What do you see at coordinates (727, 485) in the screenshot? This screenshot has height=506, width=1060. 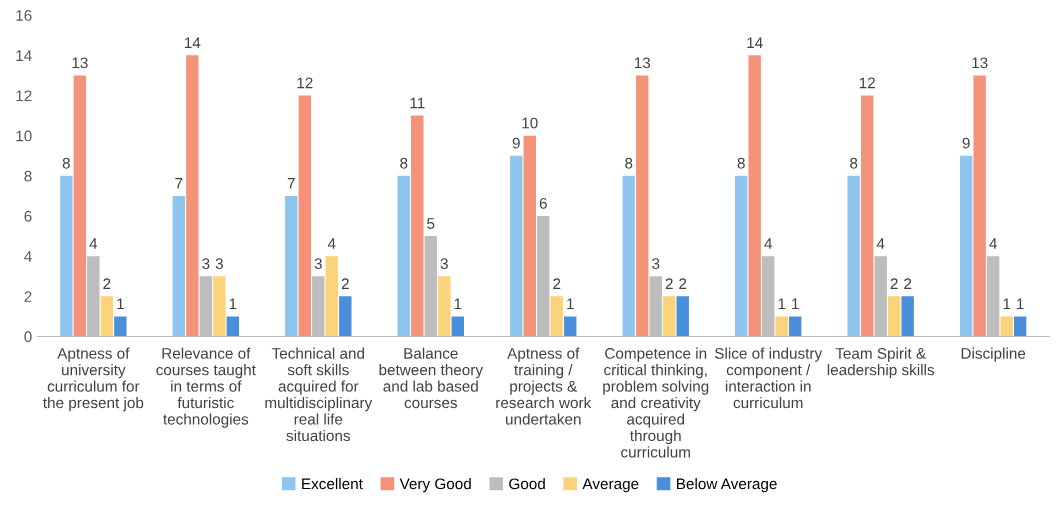 I see `legend-label: Below Average` at bounding box center [727, 485].